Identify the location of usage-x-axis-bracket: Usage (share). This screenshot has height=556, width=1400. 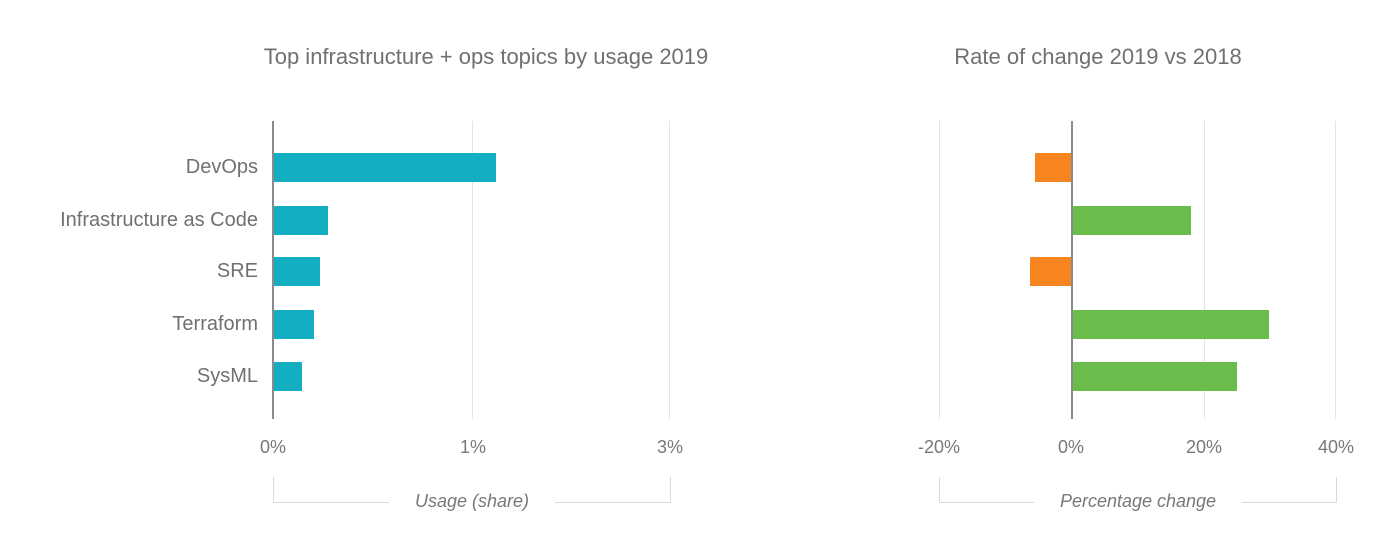
(472, 493).